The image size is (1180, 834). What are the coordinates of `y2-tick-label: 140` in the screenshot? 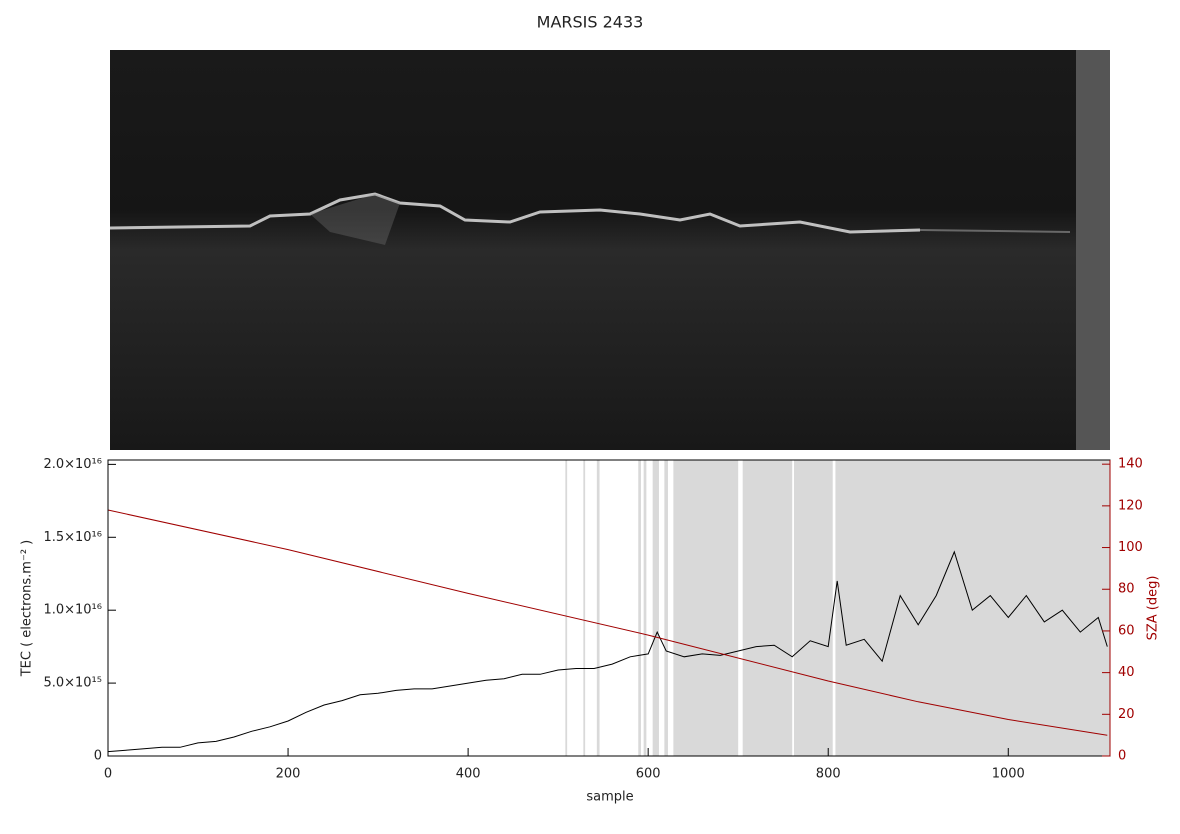 It's located at (1130, 464).